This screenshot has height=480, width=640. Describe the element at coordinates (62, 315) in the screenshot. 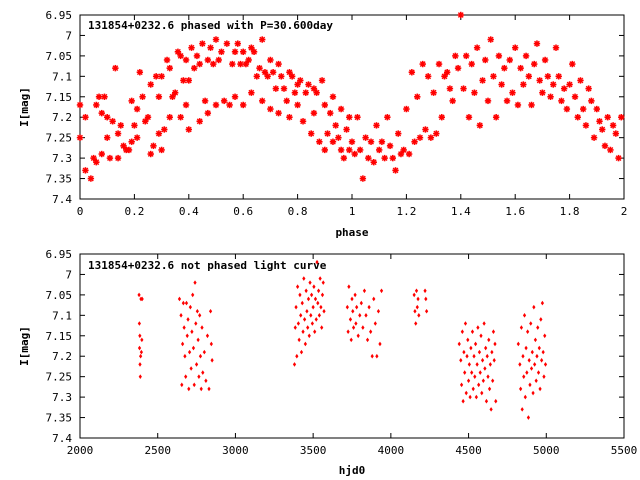

I see `bottom-y-tick-label: 7.1` at that location.